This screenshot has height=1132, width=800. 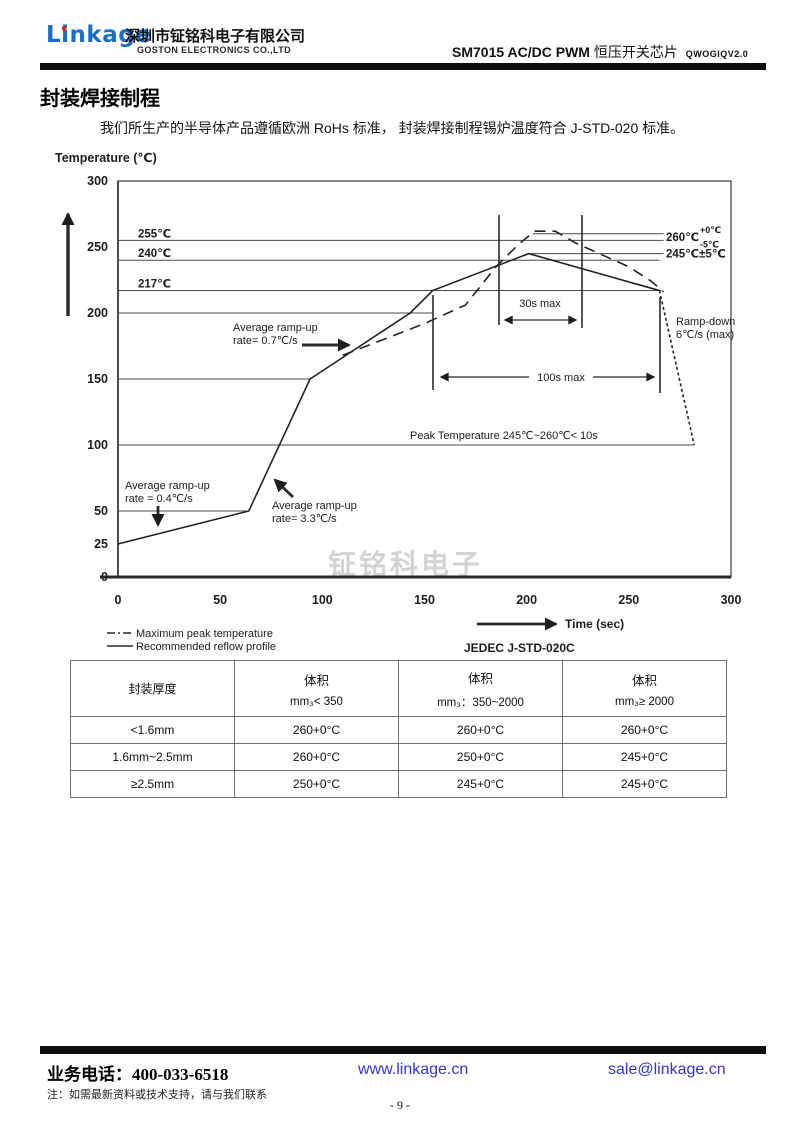 I want to click on table-row: <1.6mm 260+0°C 260+0°C 260+0°C, so click(x=398, y=730).